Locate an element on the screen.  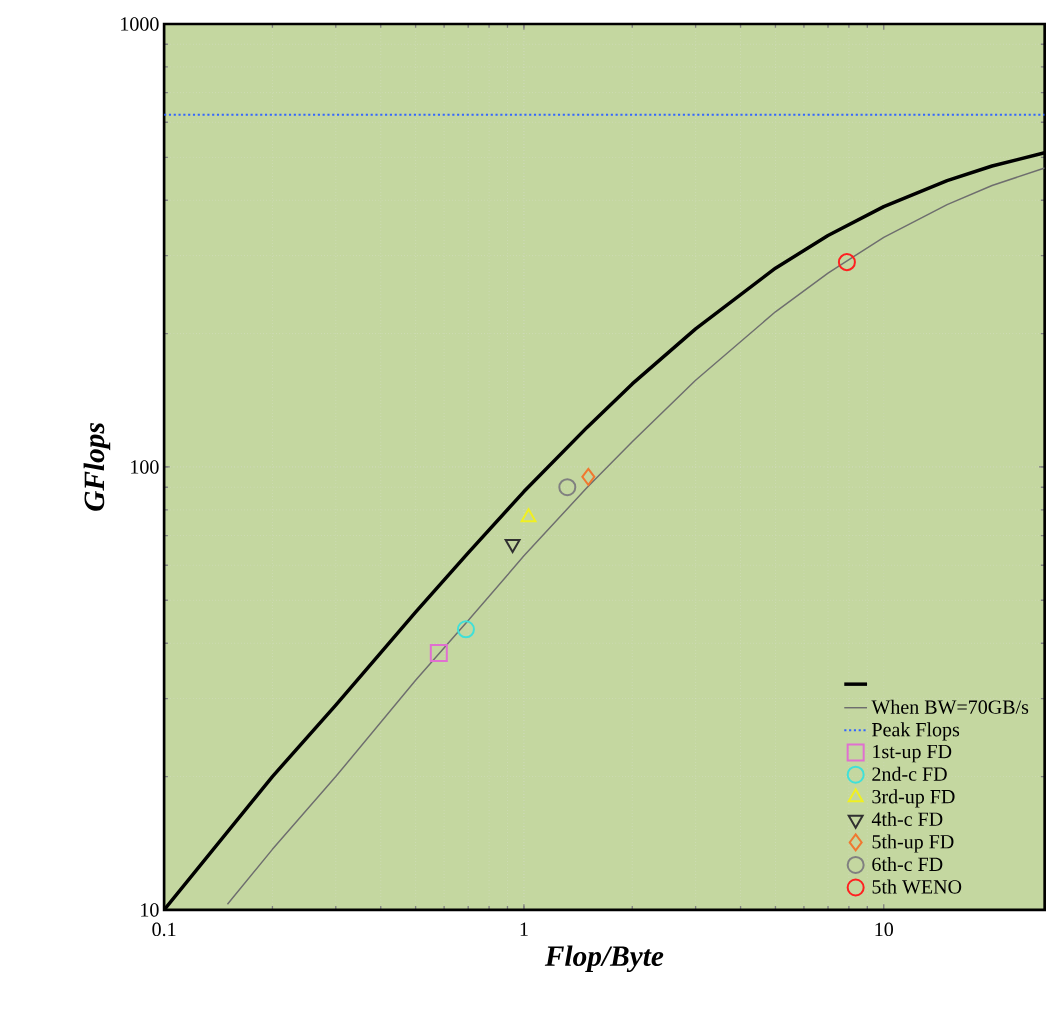
x-tick-label: 0.1 is located at coordinates (164, 929).